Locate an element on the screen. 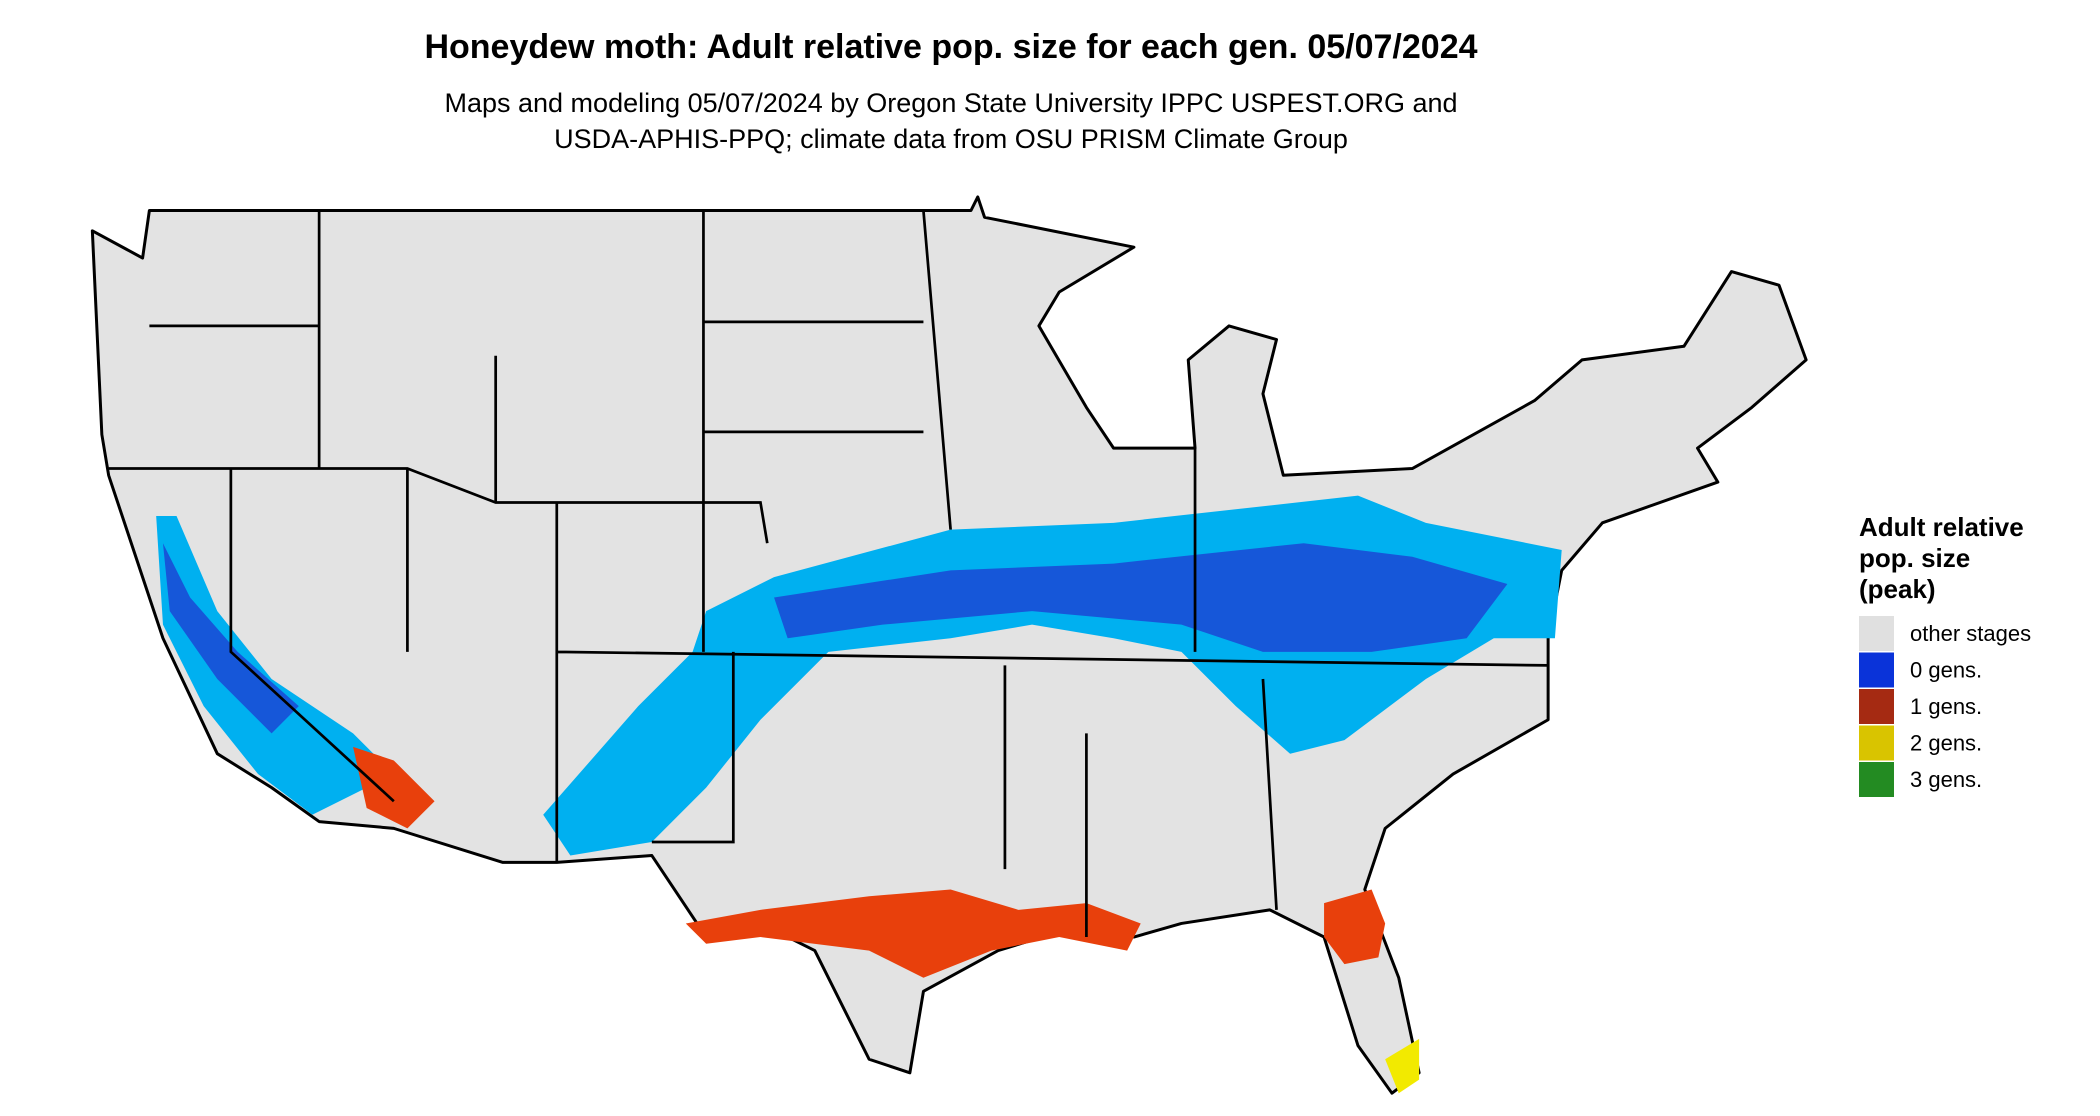 The image size is (2100, 1116). legend-title: (peak) is located at coordinates (1897, 589).